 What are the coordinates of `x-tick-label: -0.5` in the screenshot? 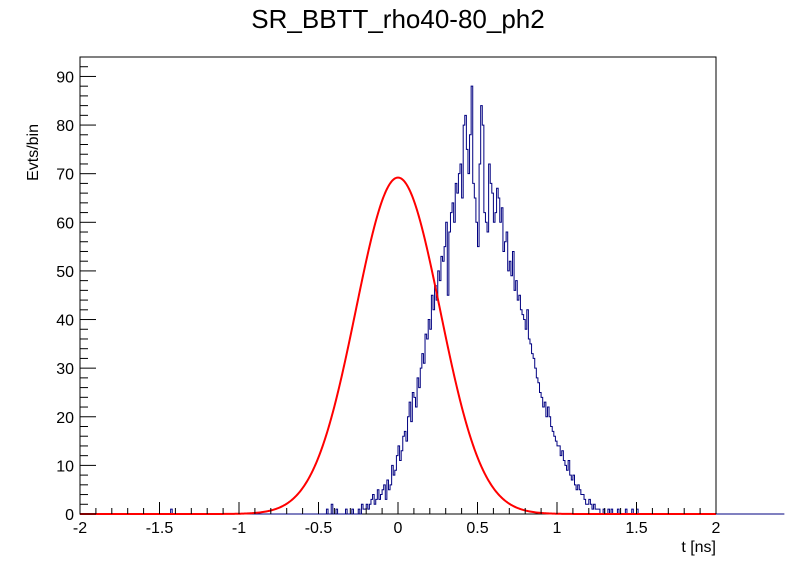 It's located at (319, 528).